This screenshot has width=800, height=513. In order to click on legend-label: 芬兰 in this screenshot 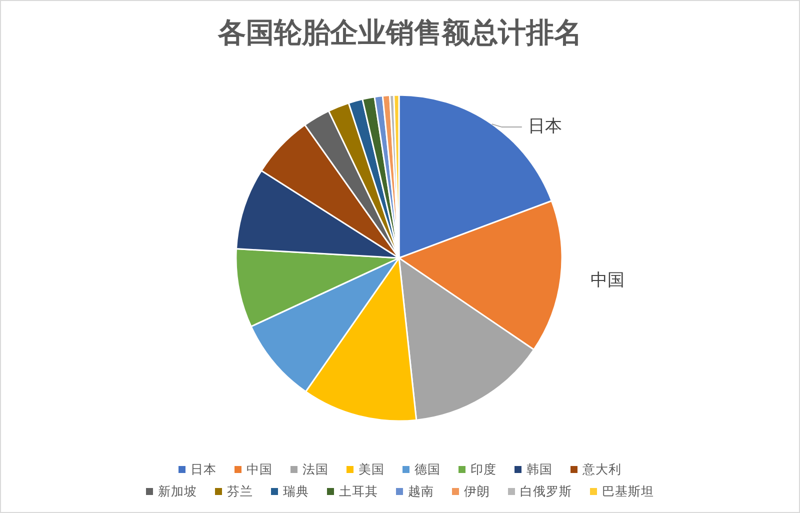, I will do `click(240, 490)`.